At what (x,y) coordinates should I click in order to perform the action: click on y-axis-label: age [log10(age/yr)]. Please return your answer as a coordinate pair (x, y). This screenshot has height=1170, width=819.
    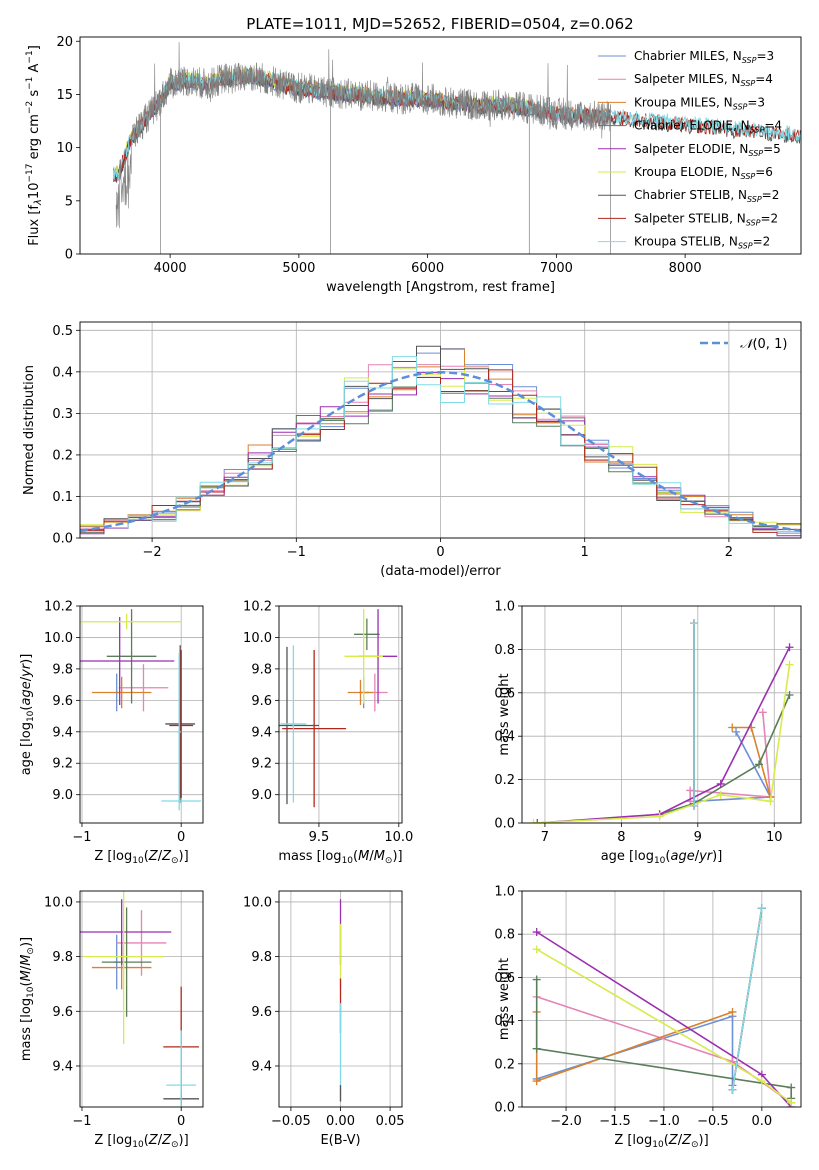
    Looking at the image, I should click on (27, 715).